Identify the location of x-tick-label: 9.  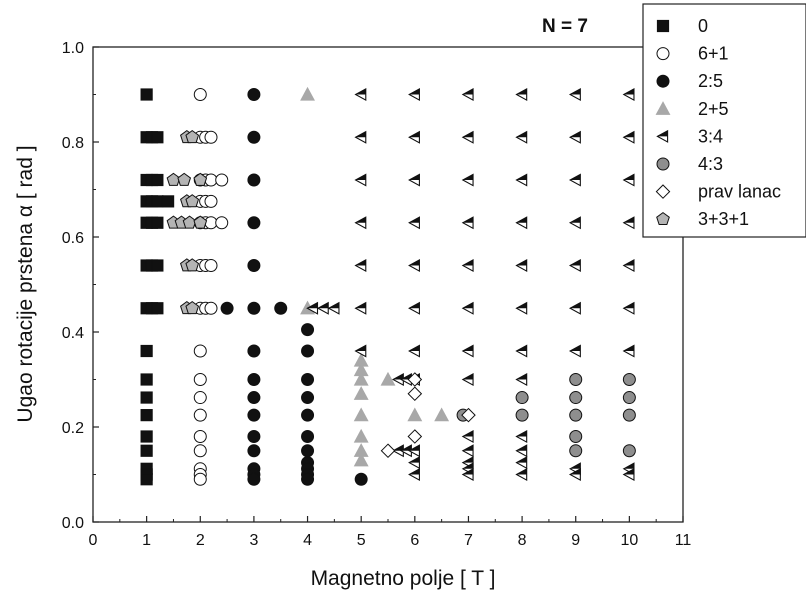
(575, 540).